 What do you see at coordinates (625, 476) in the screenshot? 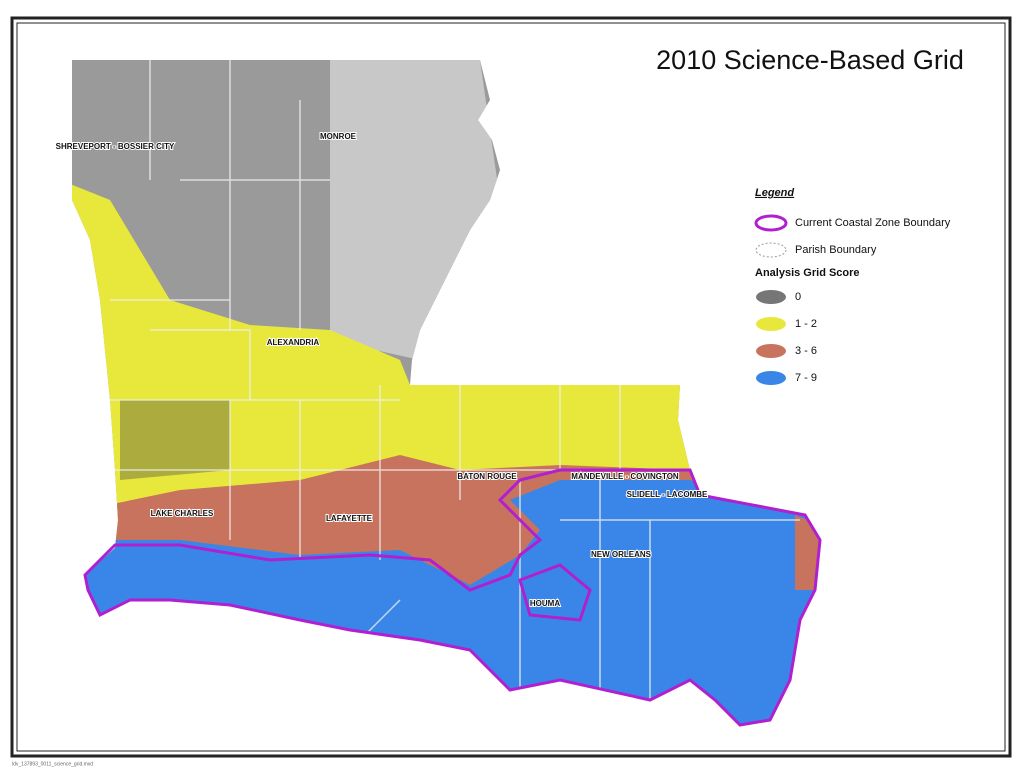
I see `city-label: MANDEVILLE - COVINGTON` at bounding box center [625, 476].